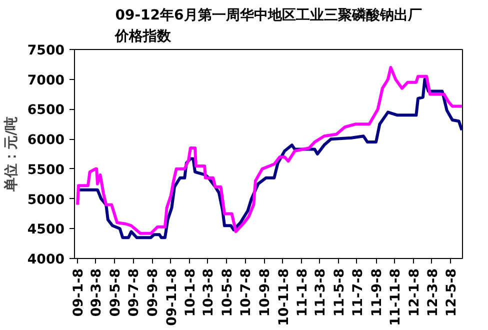 Image resolution: width=488 pixels, height=330 pixels. I want to click on x-tick-label: 09-7-8, so click(134, 292).